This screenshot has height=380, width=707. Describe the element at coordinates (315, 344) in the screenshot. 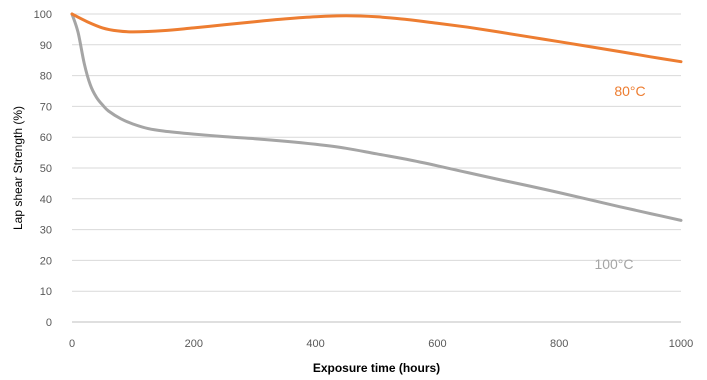

I see `x-tick-label-400: 400` at that location.